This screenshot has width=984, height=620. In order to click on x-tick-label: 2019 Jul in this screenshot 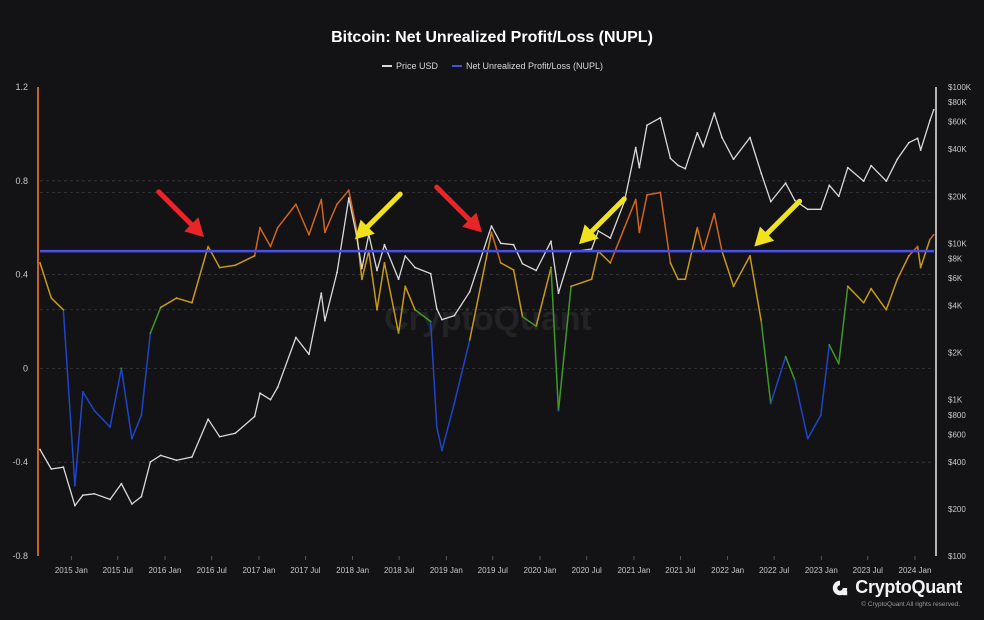, I will do `click(493, 570)`.